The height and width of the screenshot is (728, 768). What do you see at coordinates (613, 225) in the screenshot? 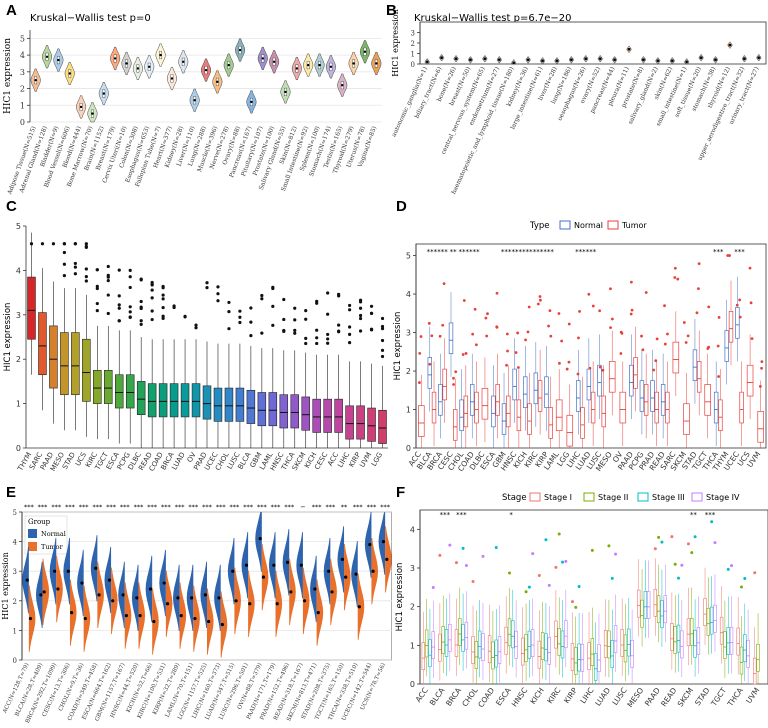
I see `legend-key-d` at bounding box center [613, 225].